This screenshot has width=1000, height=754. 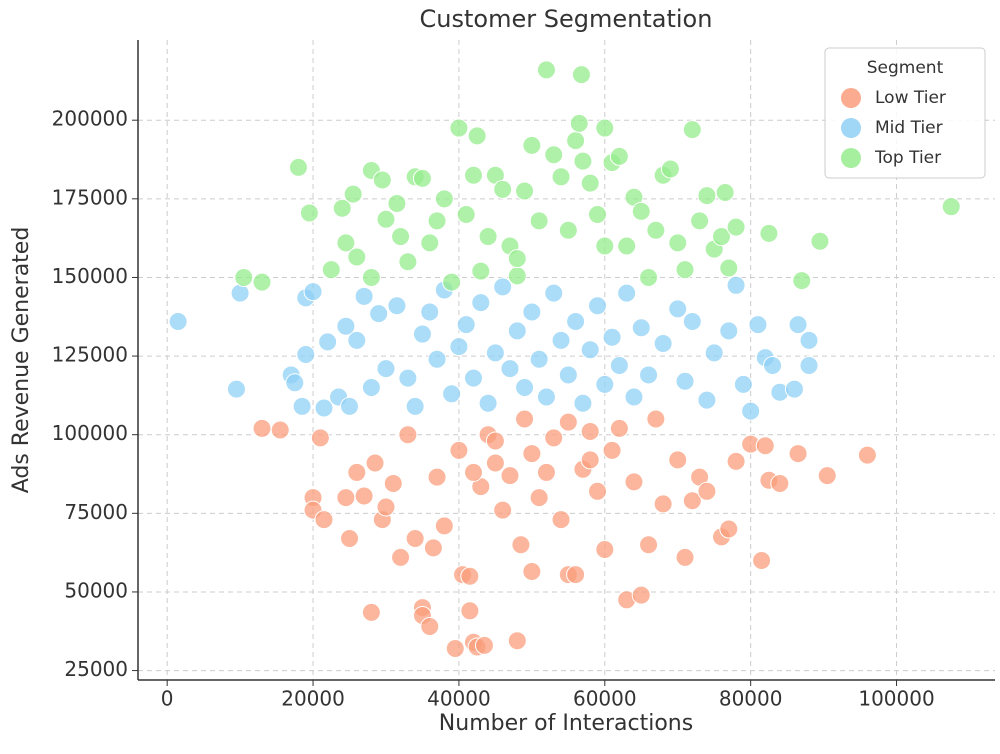 What do you see at coordinates (90, 197) in the screenshot?
I see `y-tick-label: 175000` at bounding box center [90, 197].